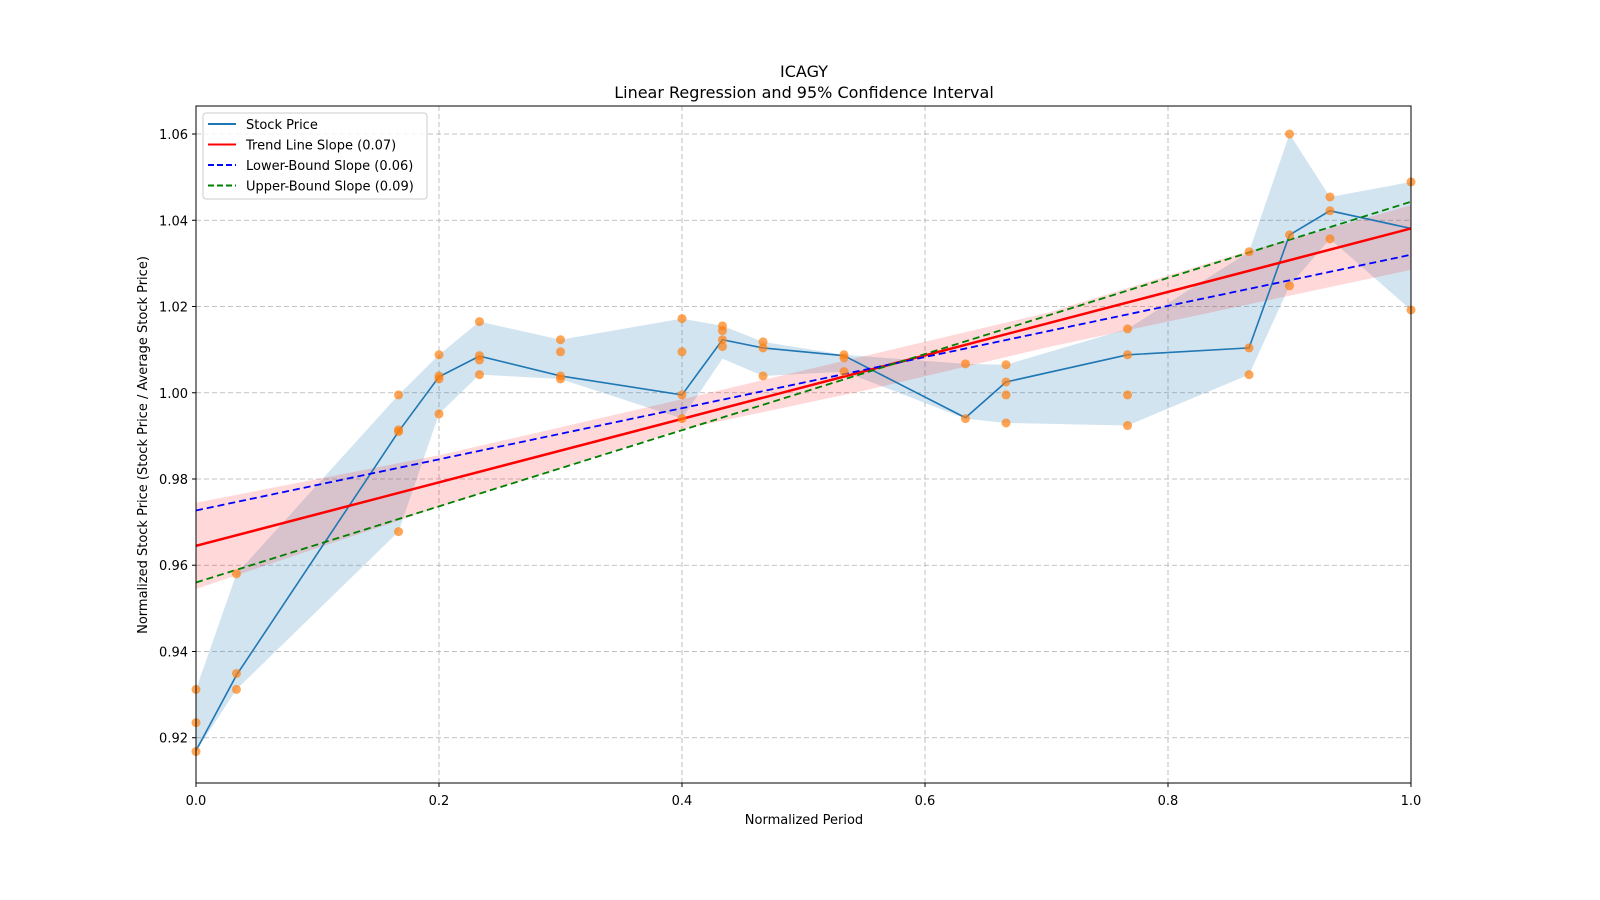  What do you see at coordinates (177, 437) in the screenshot?
I see `y-axis-ticks: 0.92 0.94 0.96 0.98 1.00 1.02 1.04 1.06` at bounding box center [177, 437].